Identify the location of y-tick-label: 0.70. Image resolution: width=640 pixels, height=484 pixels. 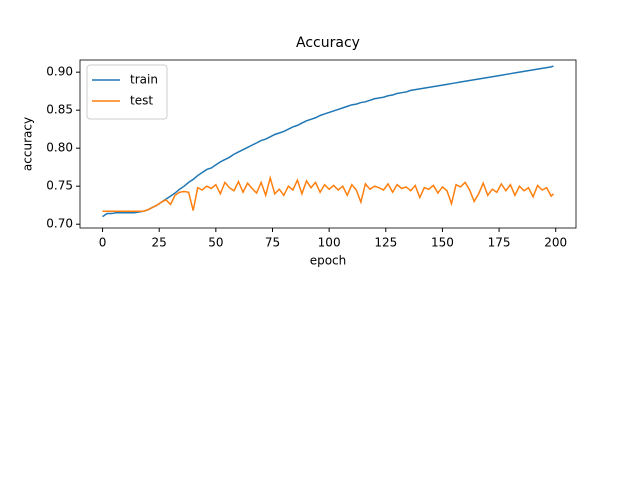
(59, 224).